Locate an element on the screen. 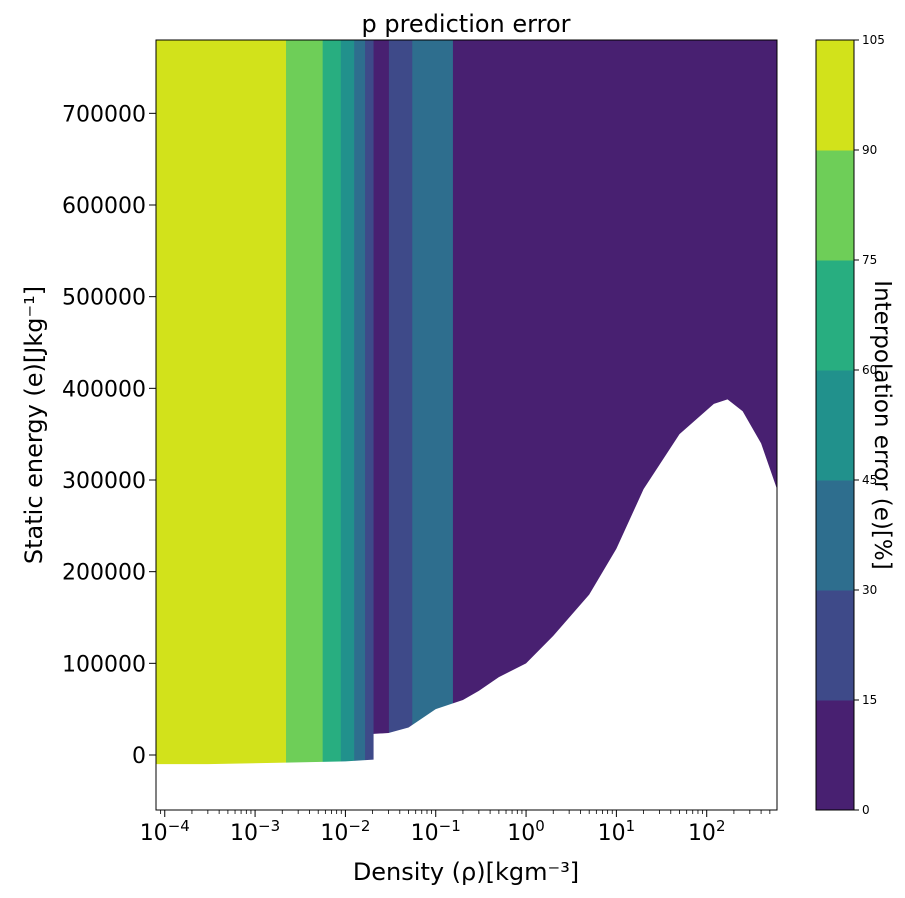  y-tick-label: 300000 is located at coordinates (104, 481).